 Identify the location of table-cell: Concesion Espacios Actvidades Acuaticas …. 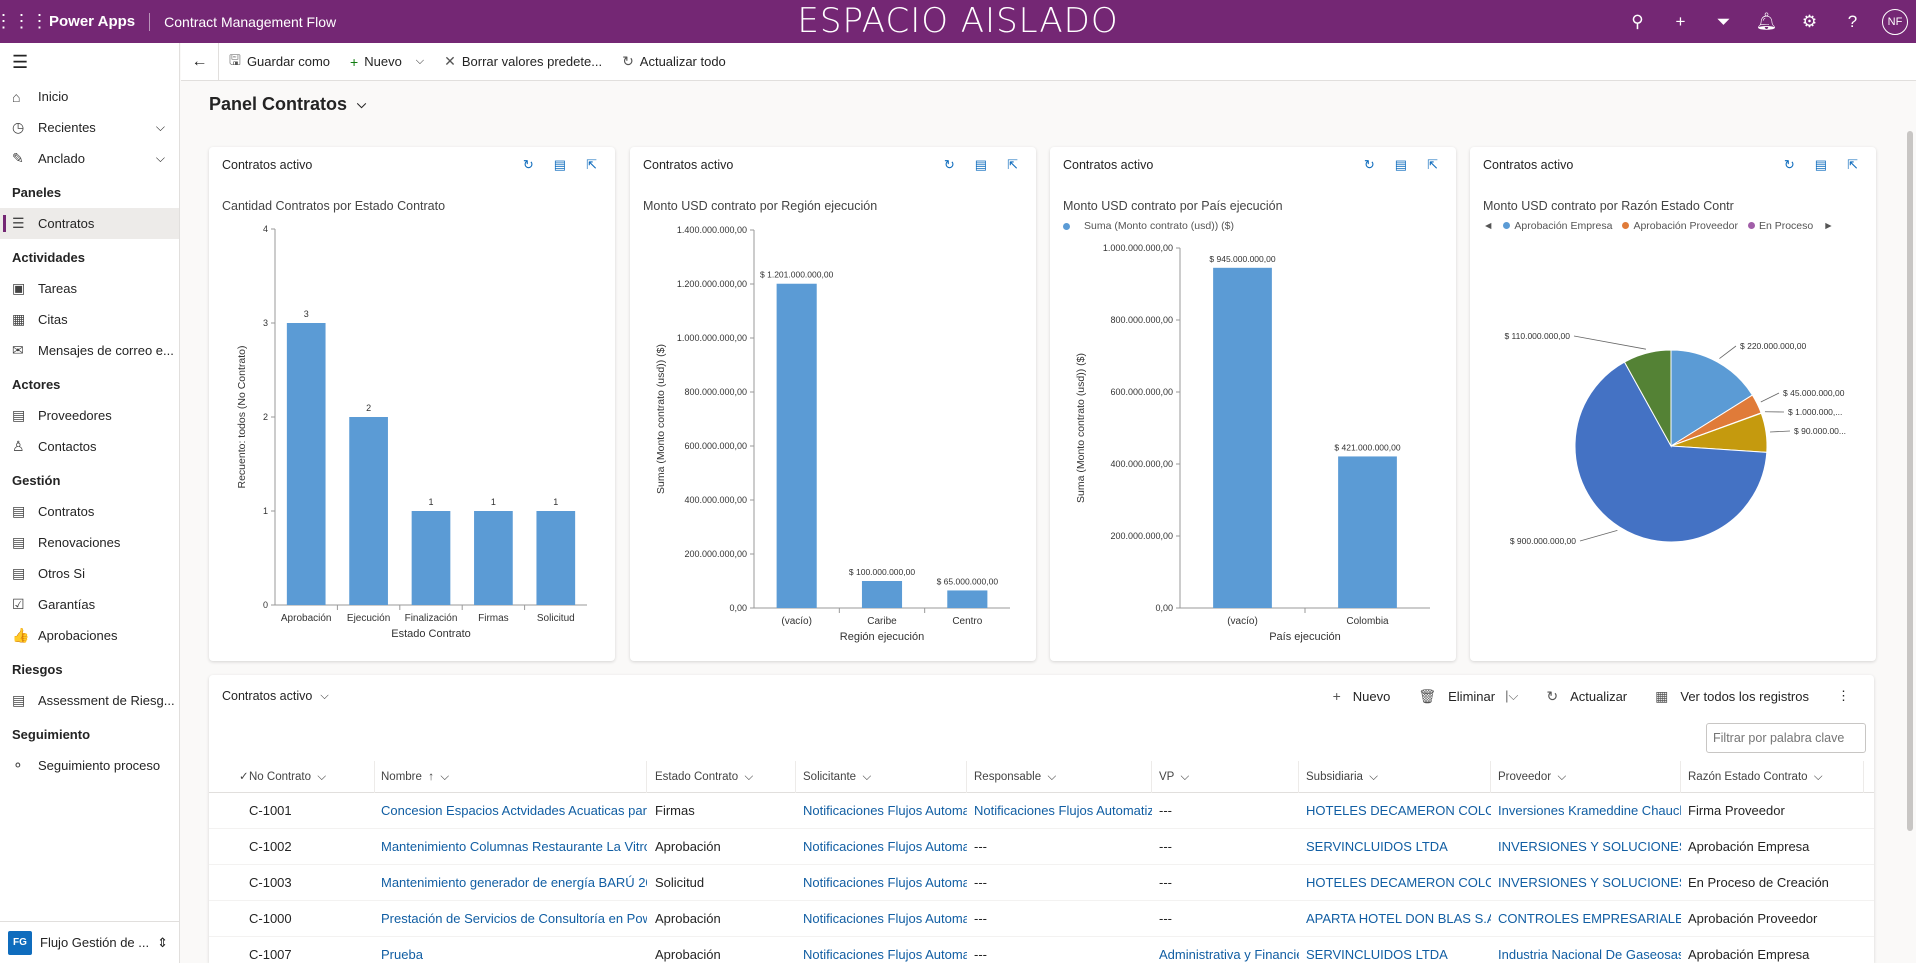
(514, 810).